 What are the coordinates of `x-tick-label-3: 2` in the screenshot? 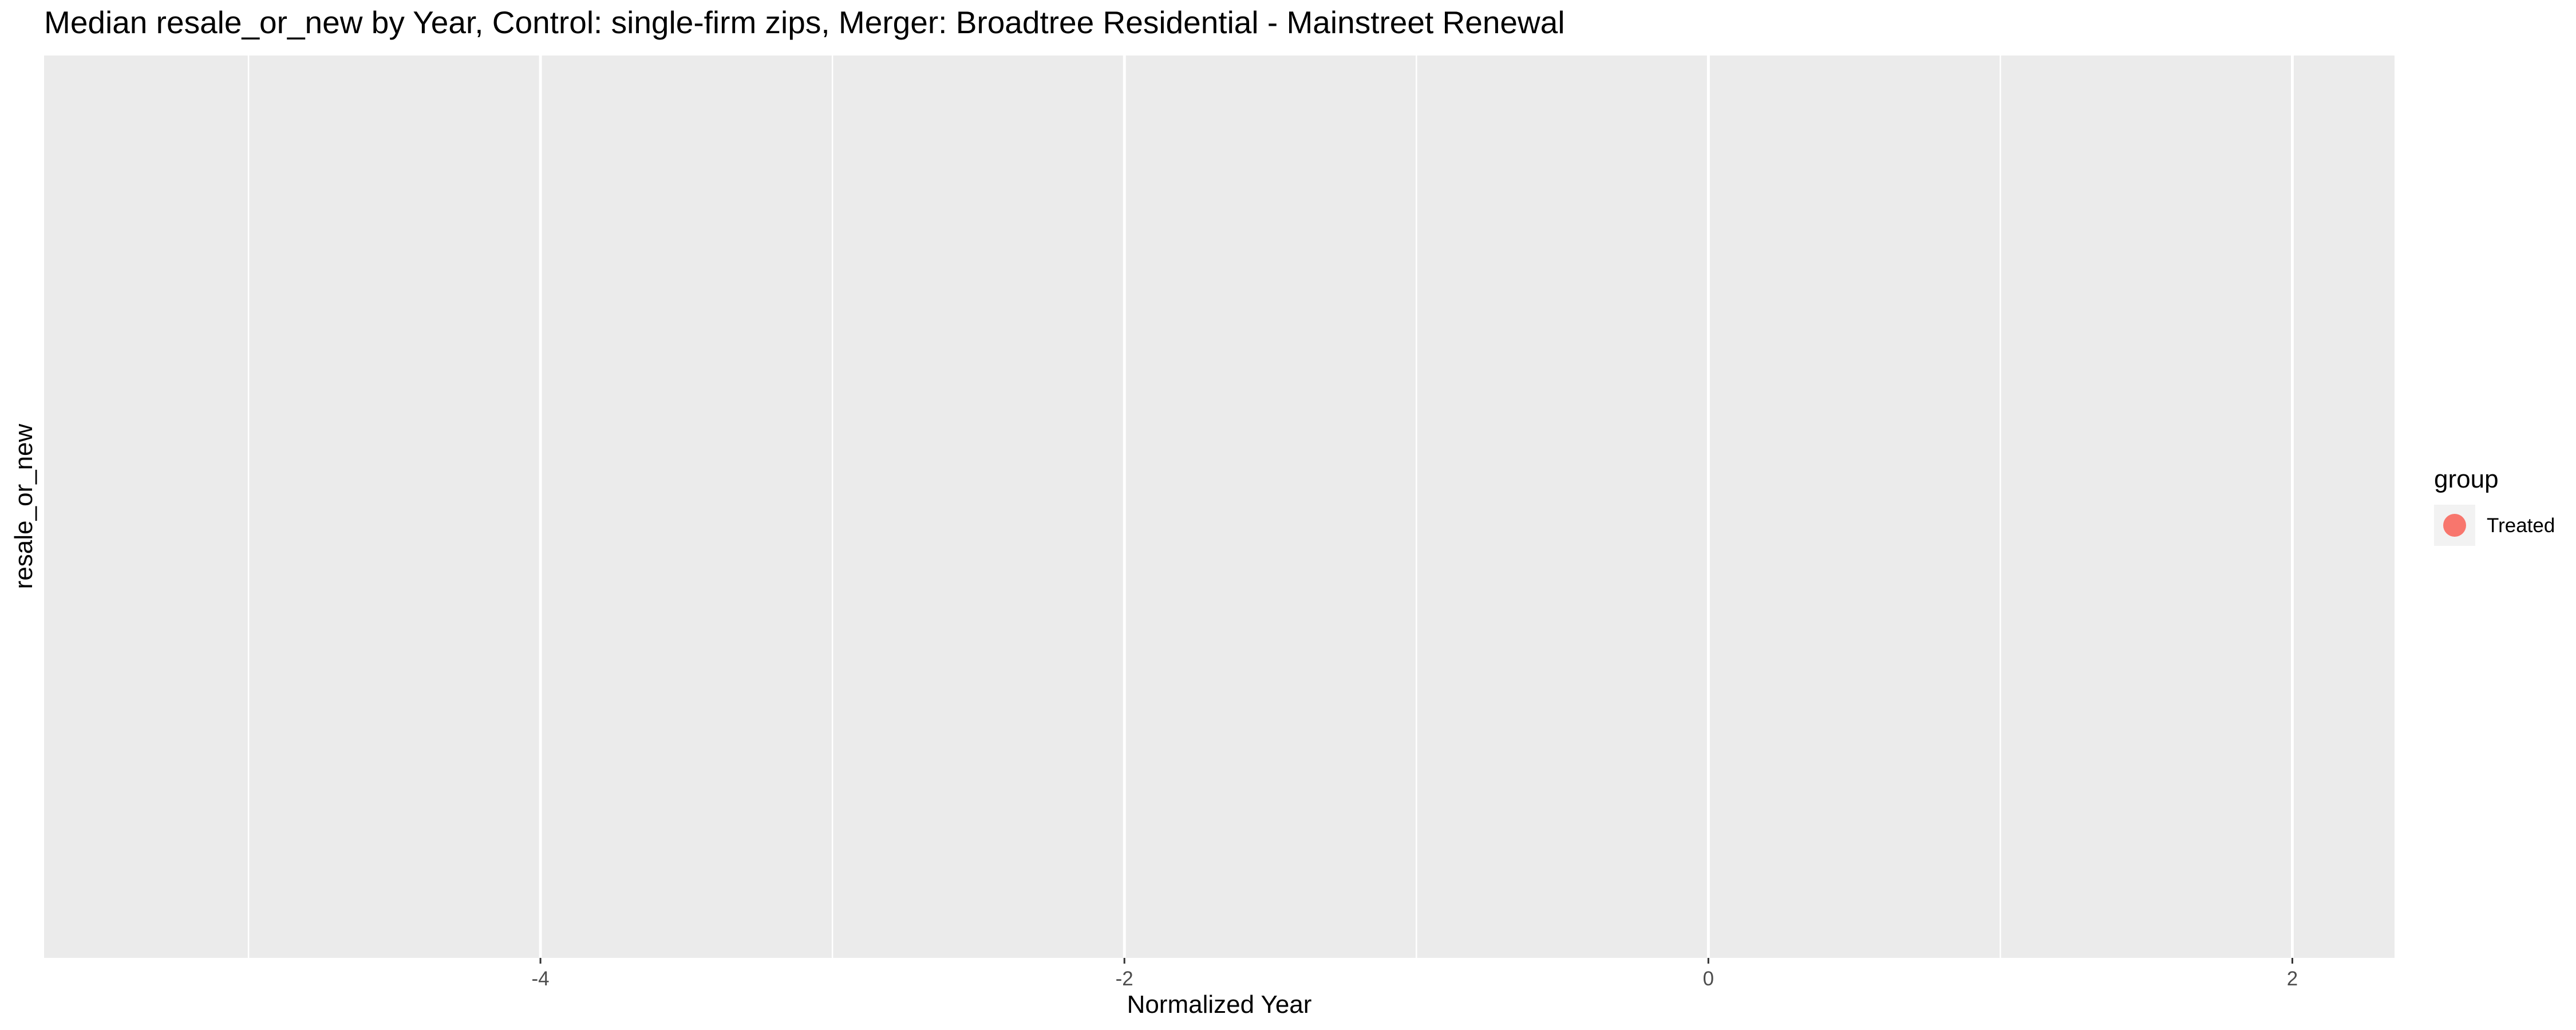 It's located at (2292, 979).